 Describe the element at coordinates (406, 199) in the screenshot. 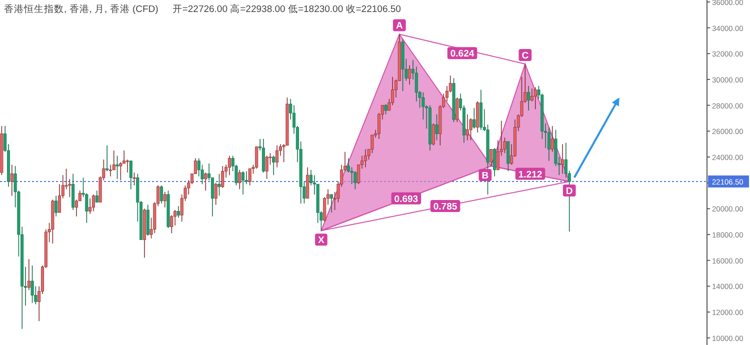

I see `annotation: 0.693` at that location.